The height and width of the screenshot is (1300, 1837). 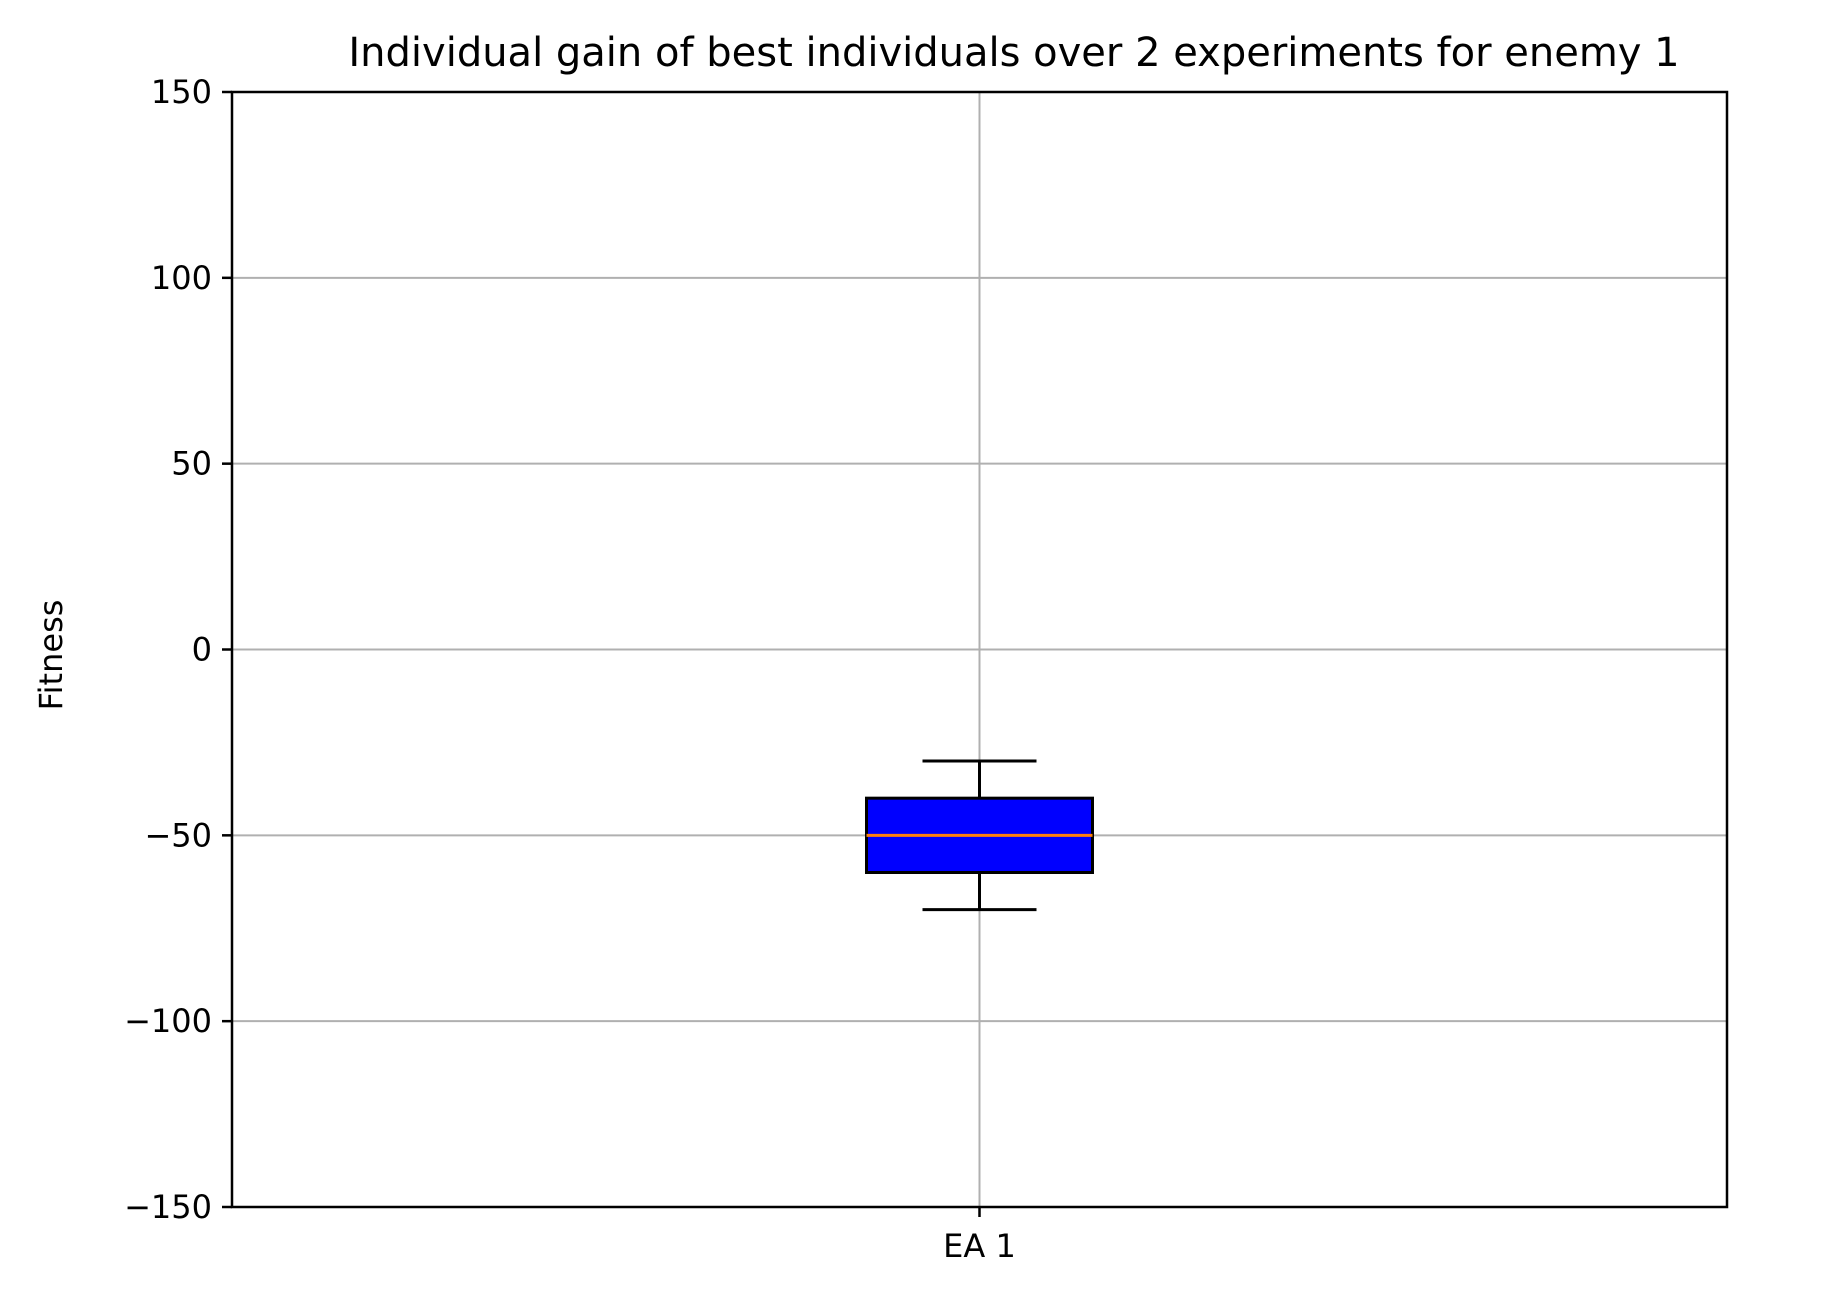 I want to click on x-axis-ticks: EA 1, so click(x=979, y=1236).